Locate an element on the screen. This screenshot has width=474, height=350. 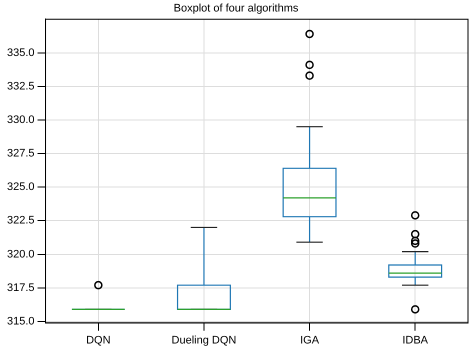
y-tick-label: 317.5 is located at coordinates (20, 288).